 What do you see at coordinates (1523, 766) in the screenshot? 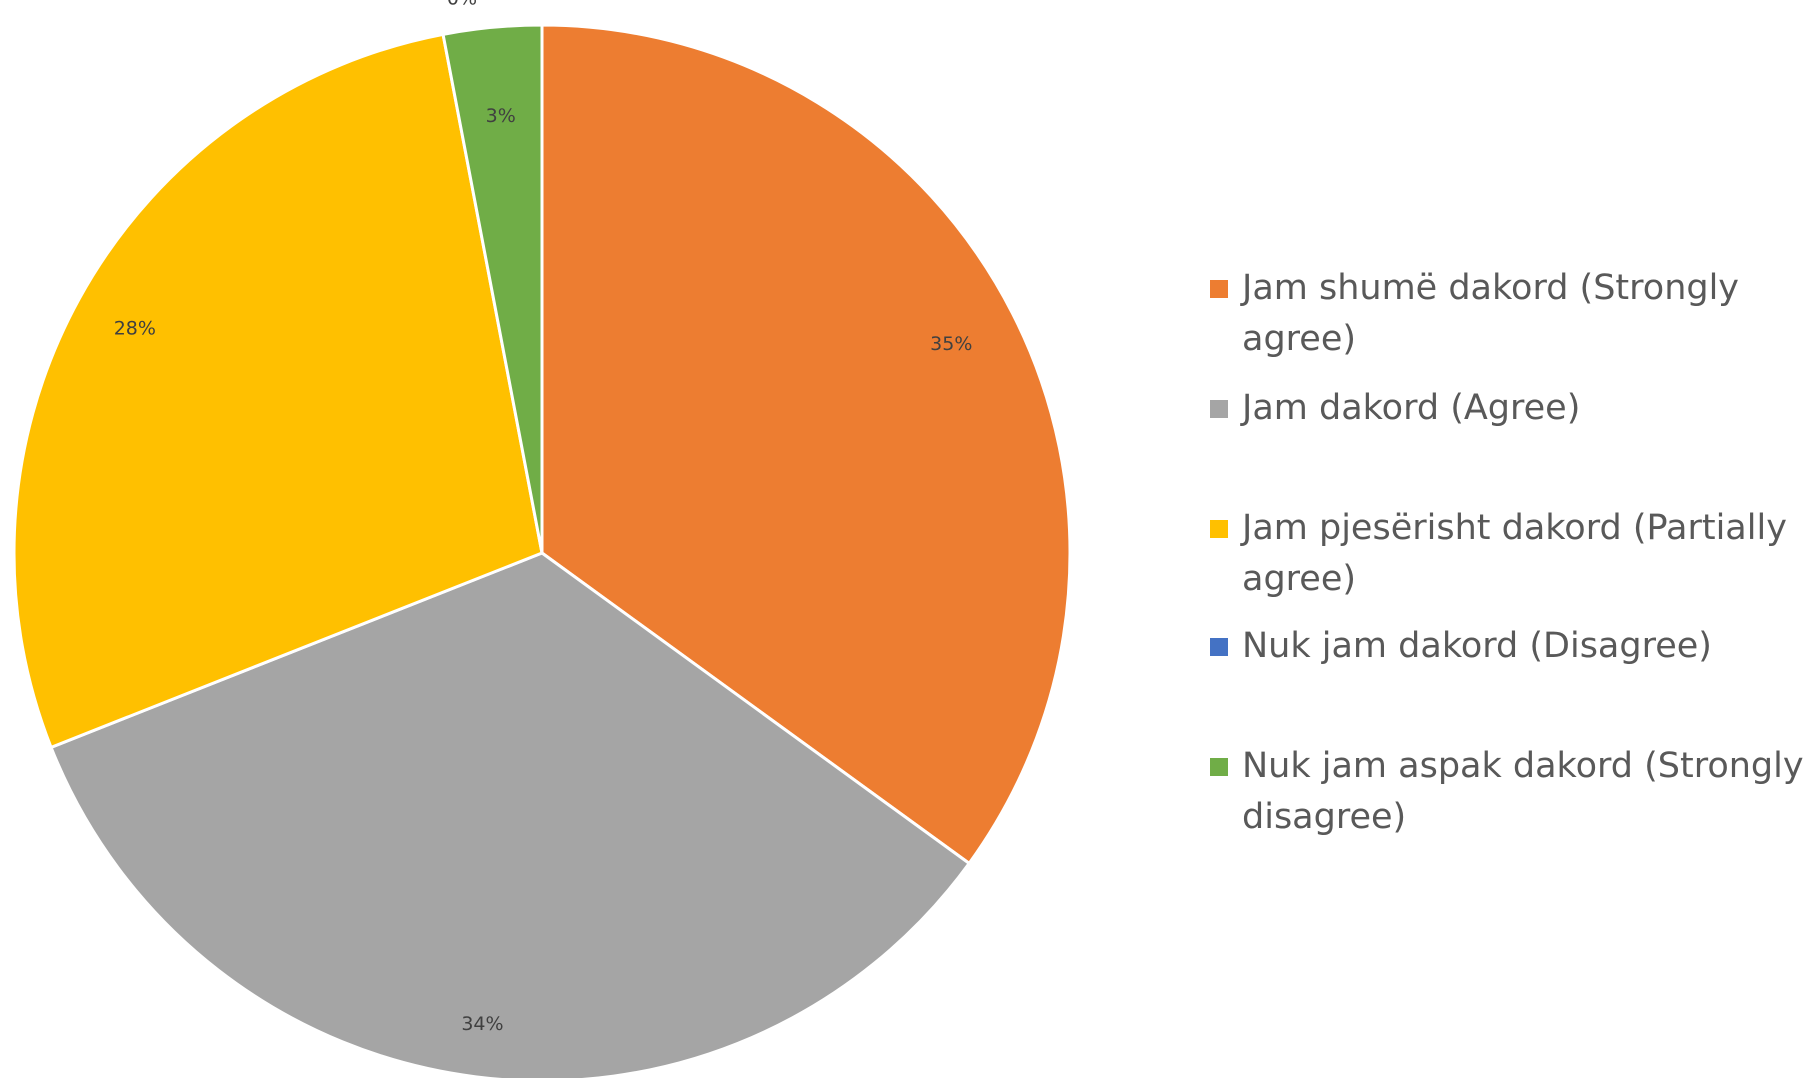
I see `legend-label-nuk-jam-aspak-dakord-strongly-disagree: Nuk jam aspak dakord (Strongly` at bounding box center [1523, 766].